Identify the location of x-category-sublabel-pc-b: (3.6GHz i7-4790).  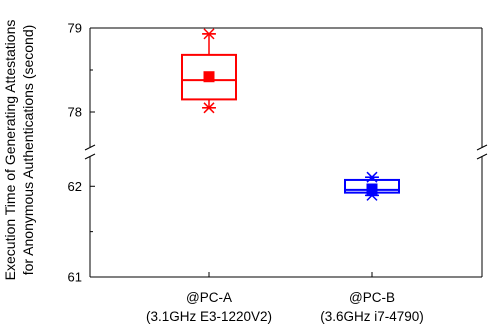
(372, 316).